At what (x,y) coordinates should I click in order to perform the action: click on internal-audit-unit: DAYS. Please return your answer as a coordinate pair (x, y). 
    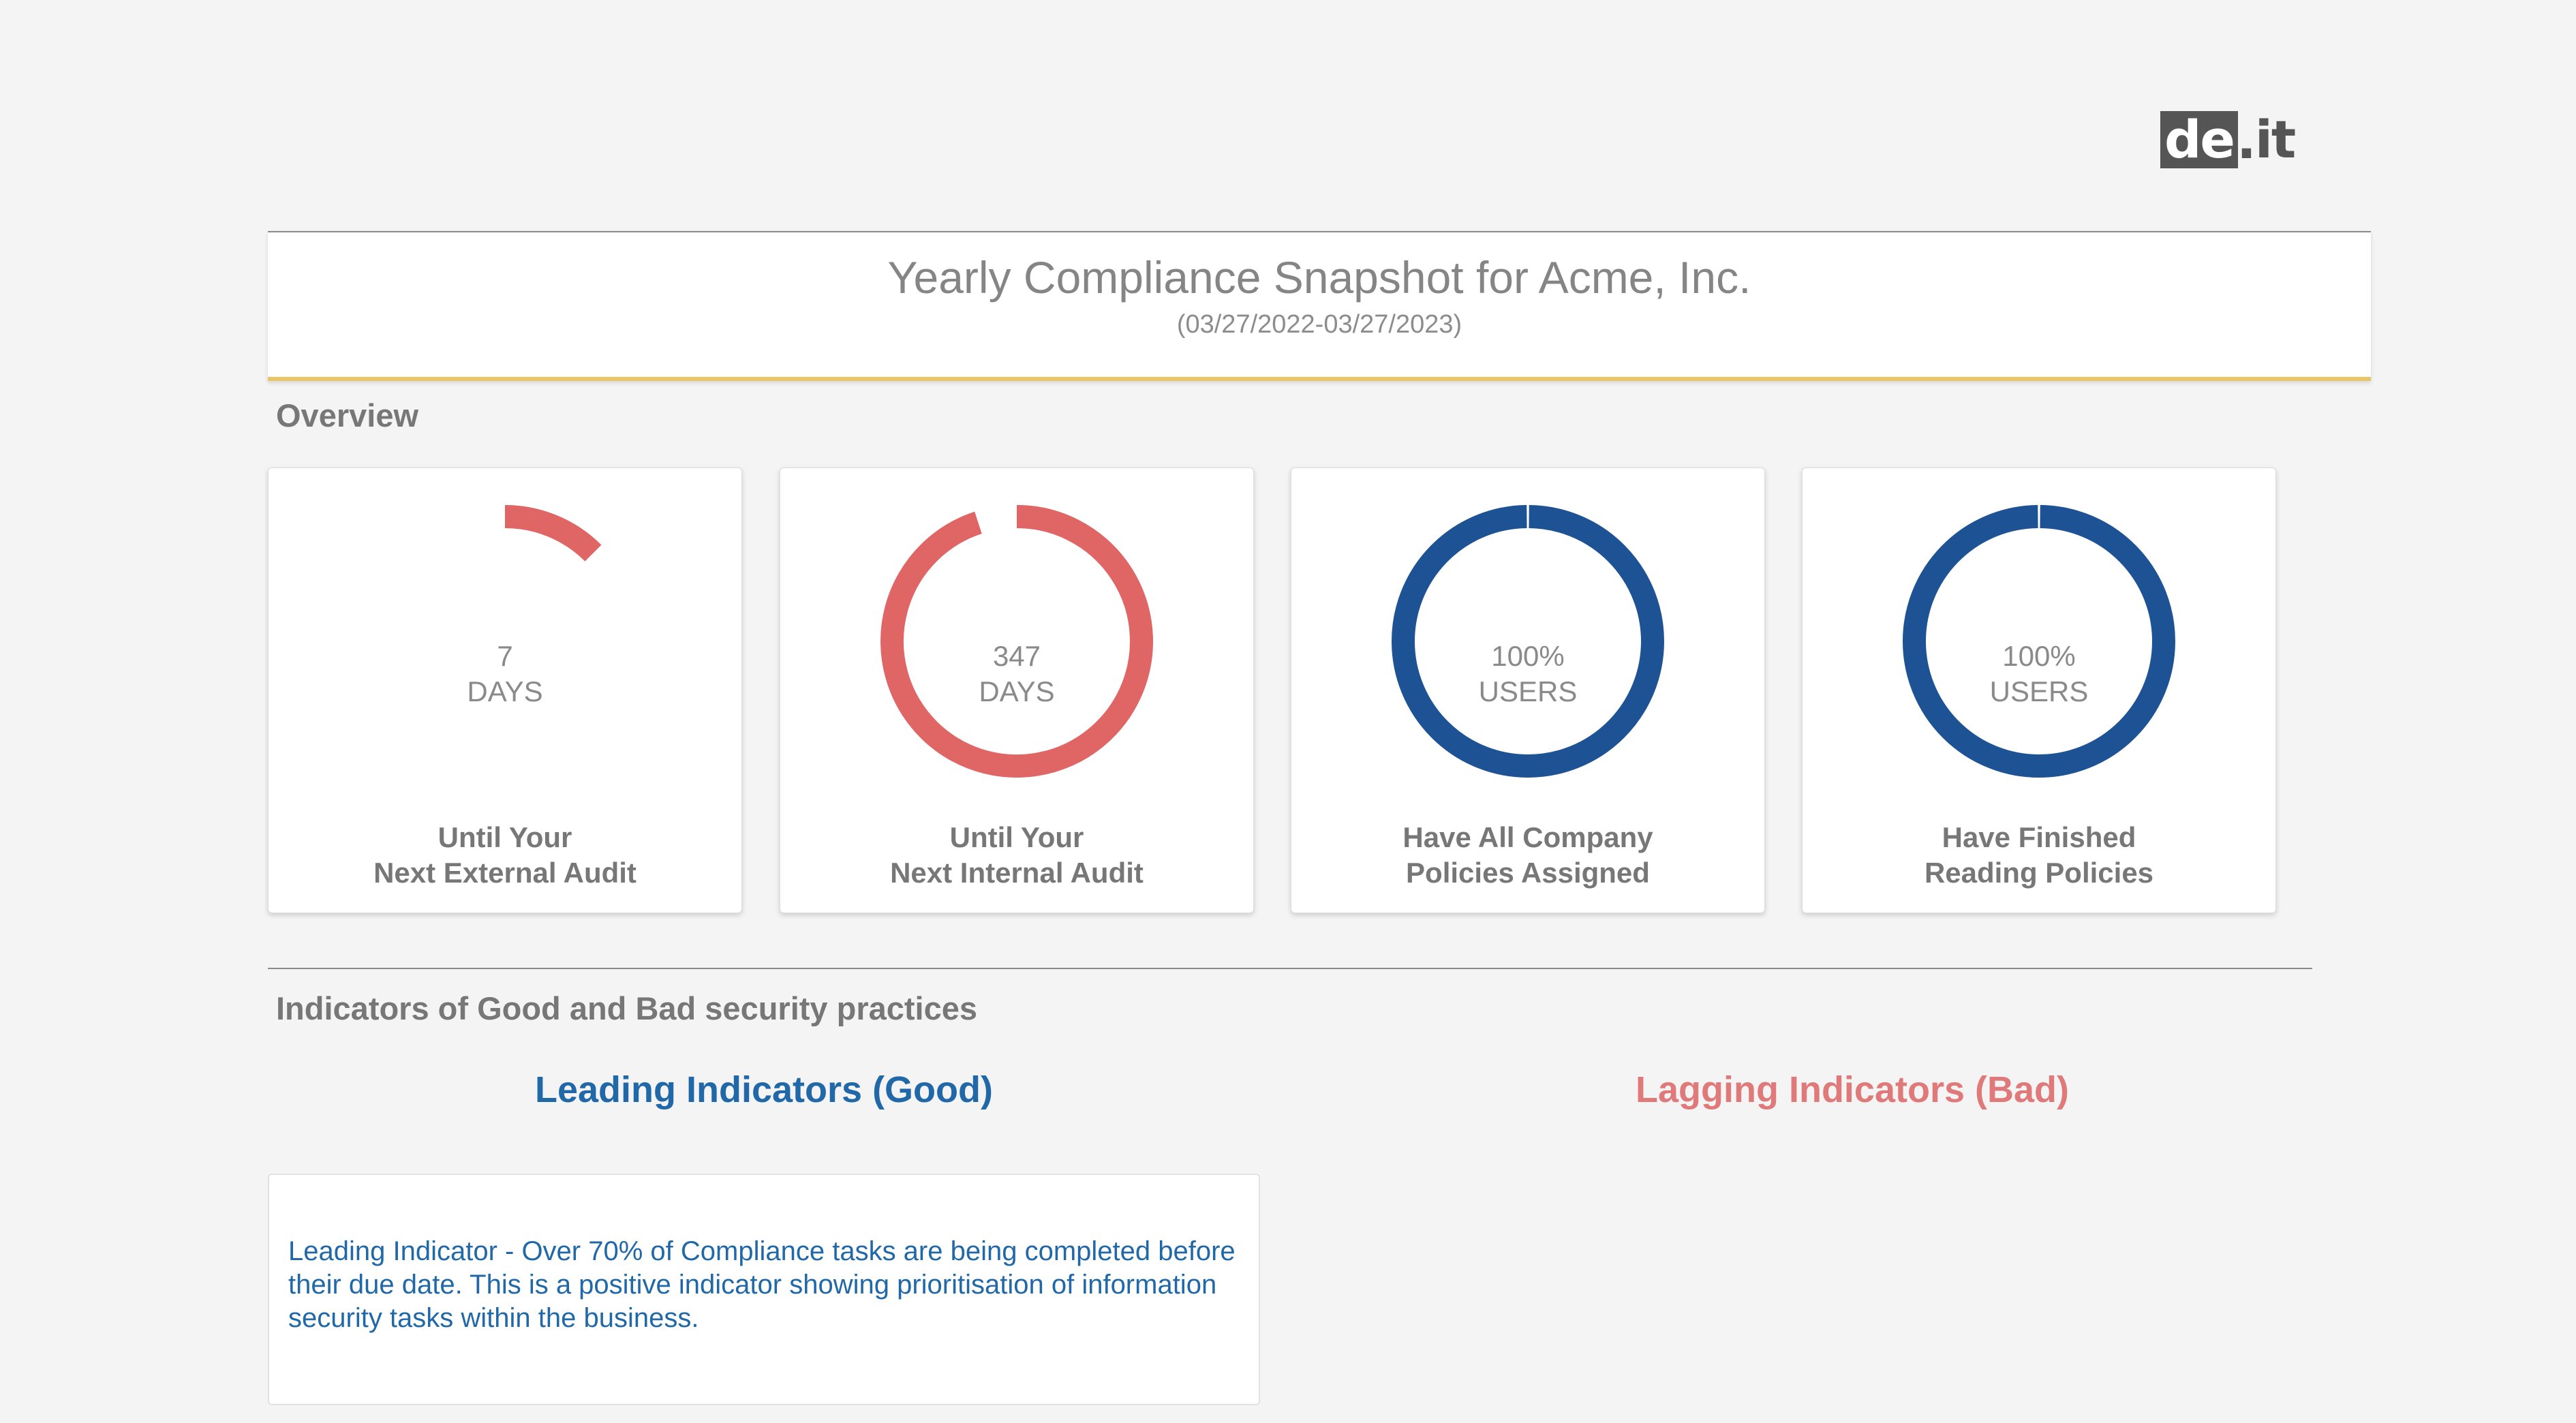
    Looking at the image, I should click on (1017, 691).